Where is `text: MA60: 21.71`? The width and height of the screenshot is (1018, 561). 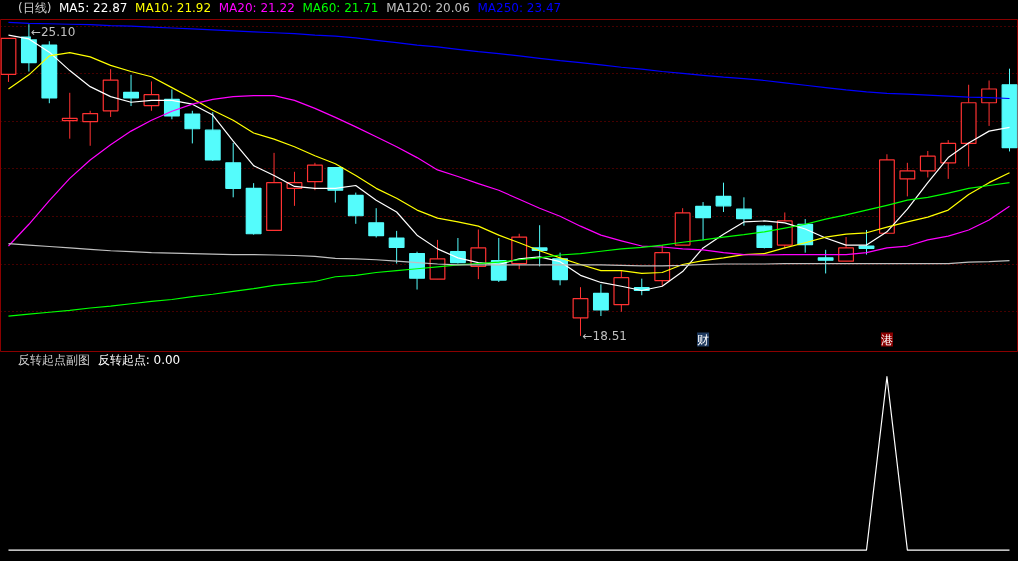
text: MA60: 21.71 is located at coordinates (340, 8).